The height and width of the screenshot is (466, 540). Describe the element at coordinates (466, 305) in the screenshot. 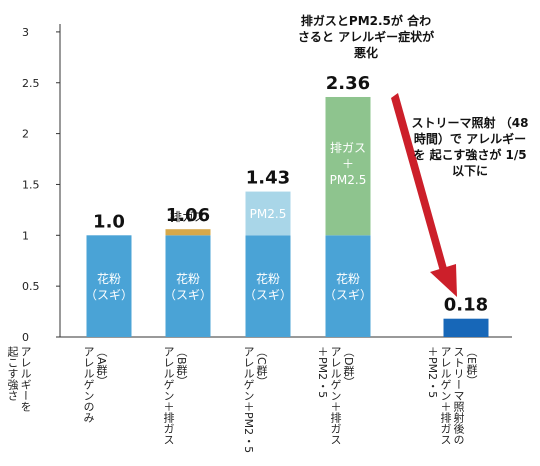

I see `bar-total-label: 0.18` at that location.